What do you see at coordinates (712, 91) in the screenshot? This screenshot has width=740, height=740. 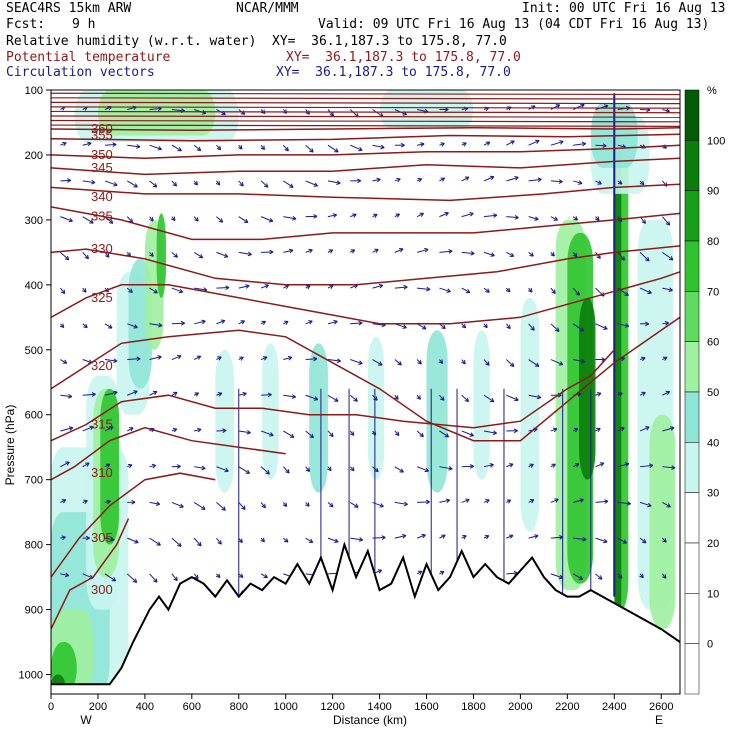 I see `colorbar-unit: %` at bounding box center [712, 91].